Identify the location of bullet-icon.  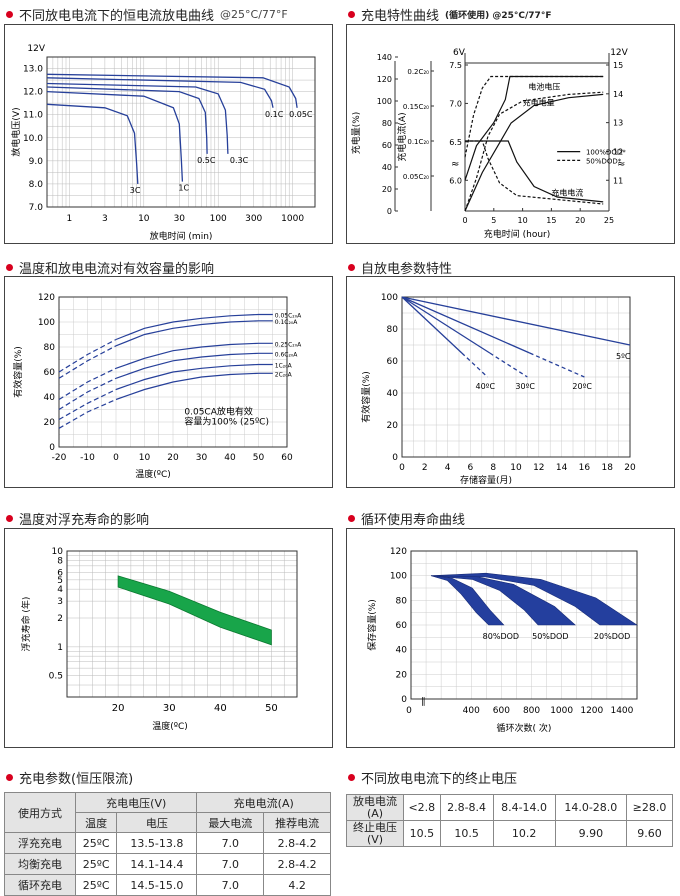
(351, 777).